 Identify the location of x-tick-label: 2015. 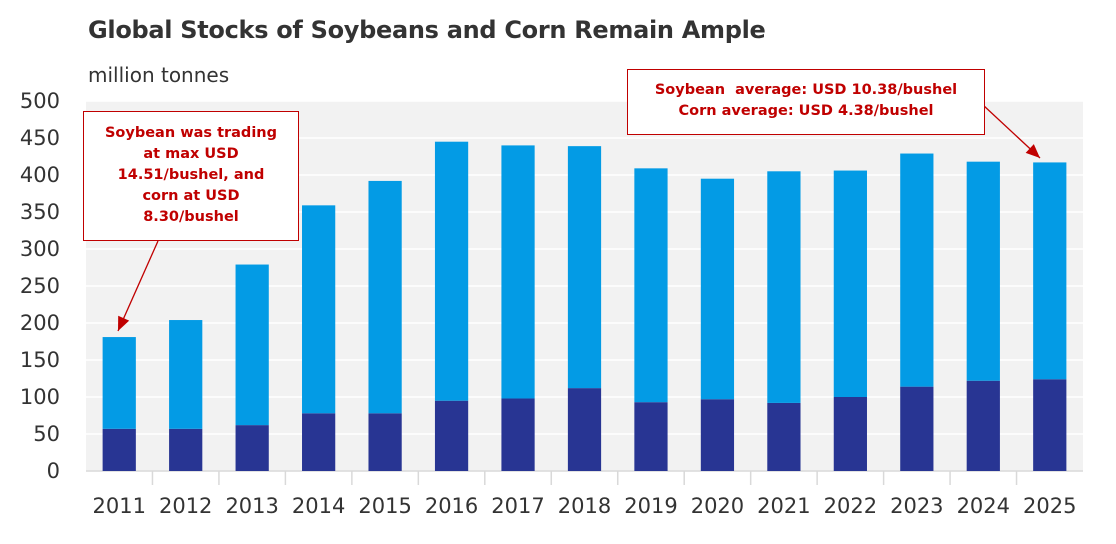
(384, 506).